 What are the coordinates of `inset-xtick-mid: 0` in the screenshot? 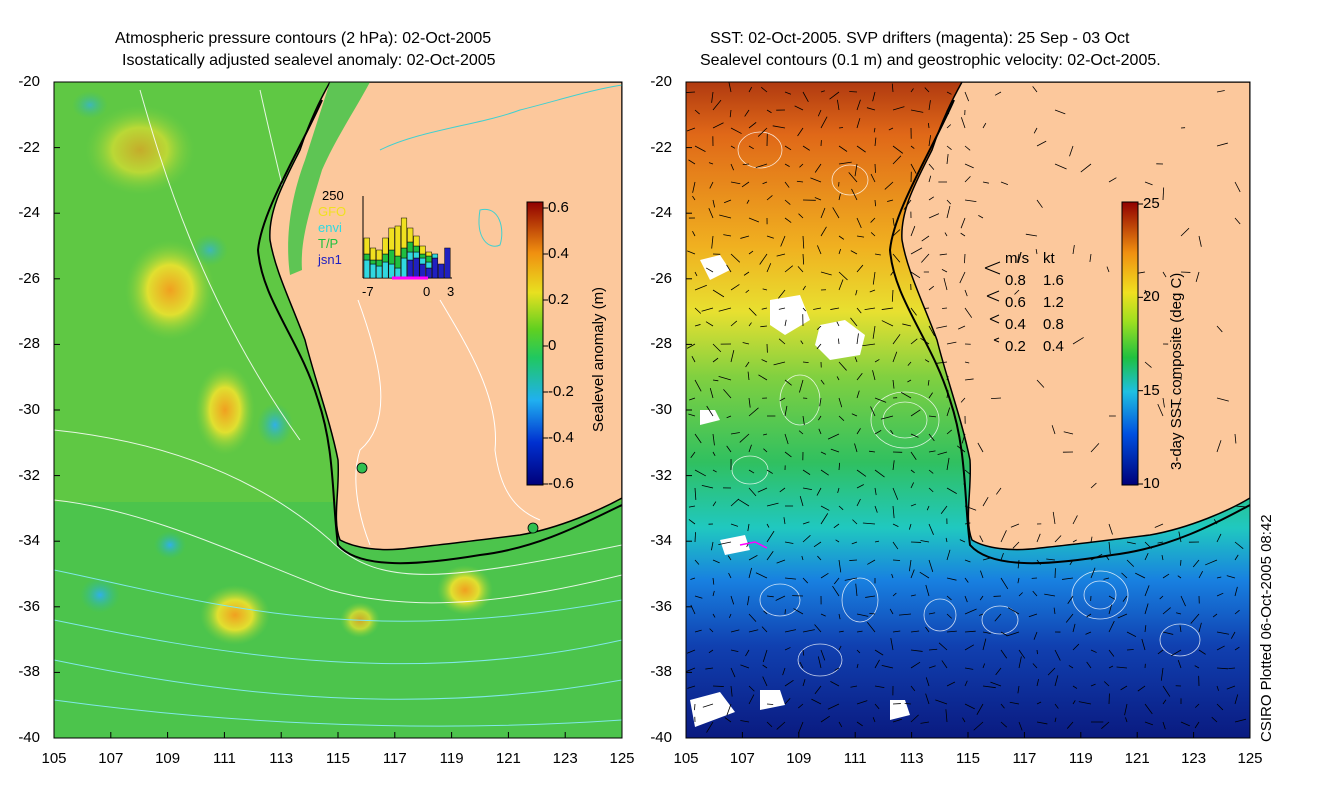 It's located at (427, 291).